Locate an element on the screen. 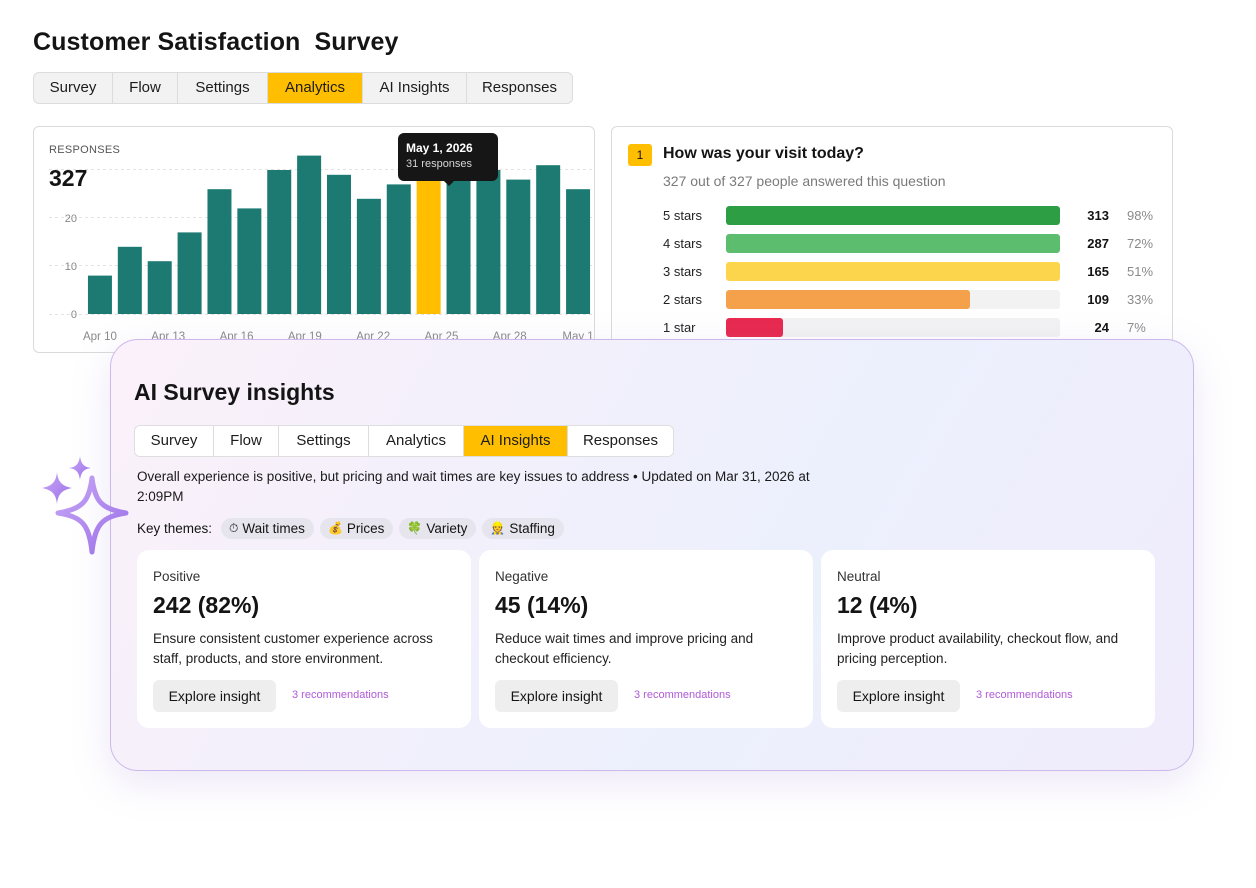  stopwatch-icon: ⏱ is located at coordinates (234, 528).